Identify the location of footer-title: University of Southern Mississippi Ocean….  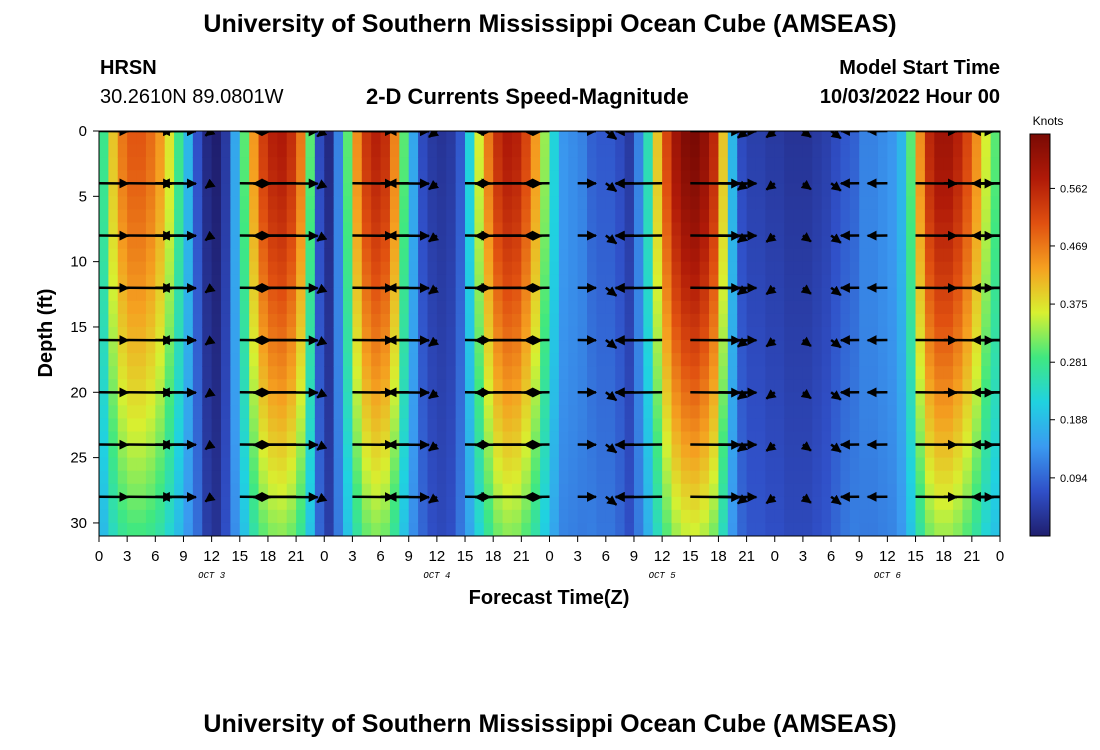
(550, 724).